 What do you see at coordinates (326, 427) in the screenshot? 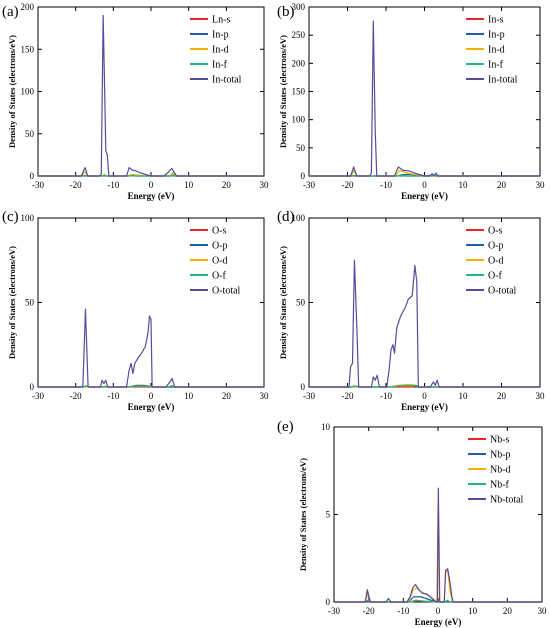
I see `y-tick-label: 10` at bounding box center [326, 427].